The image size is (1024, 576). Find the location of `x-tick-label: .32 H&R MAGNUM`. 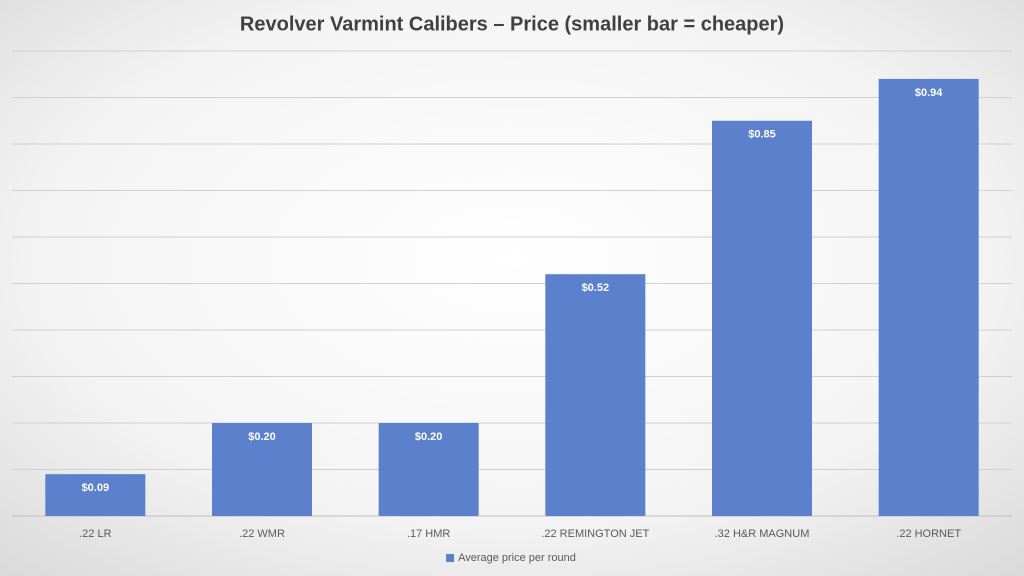

x-tick-label: .32 H&R MAGNUM is located at coordinates (762, 534).